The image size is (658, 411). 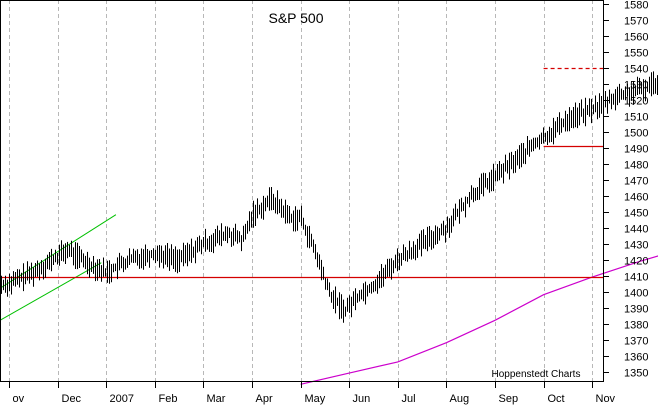 I want to click on y-tick-label: 1580, so click(x=636, y=6).